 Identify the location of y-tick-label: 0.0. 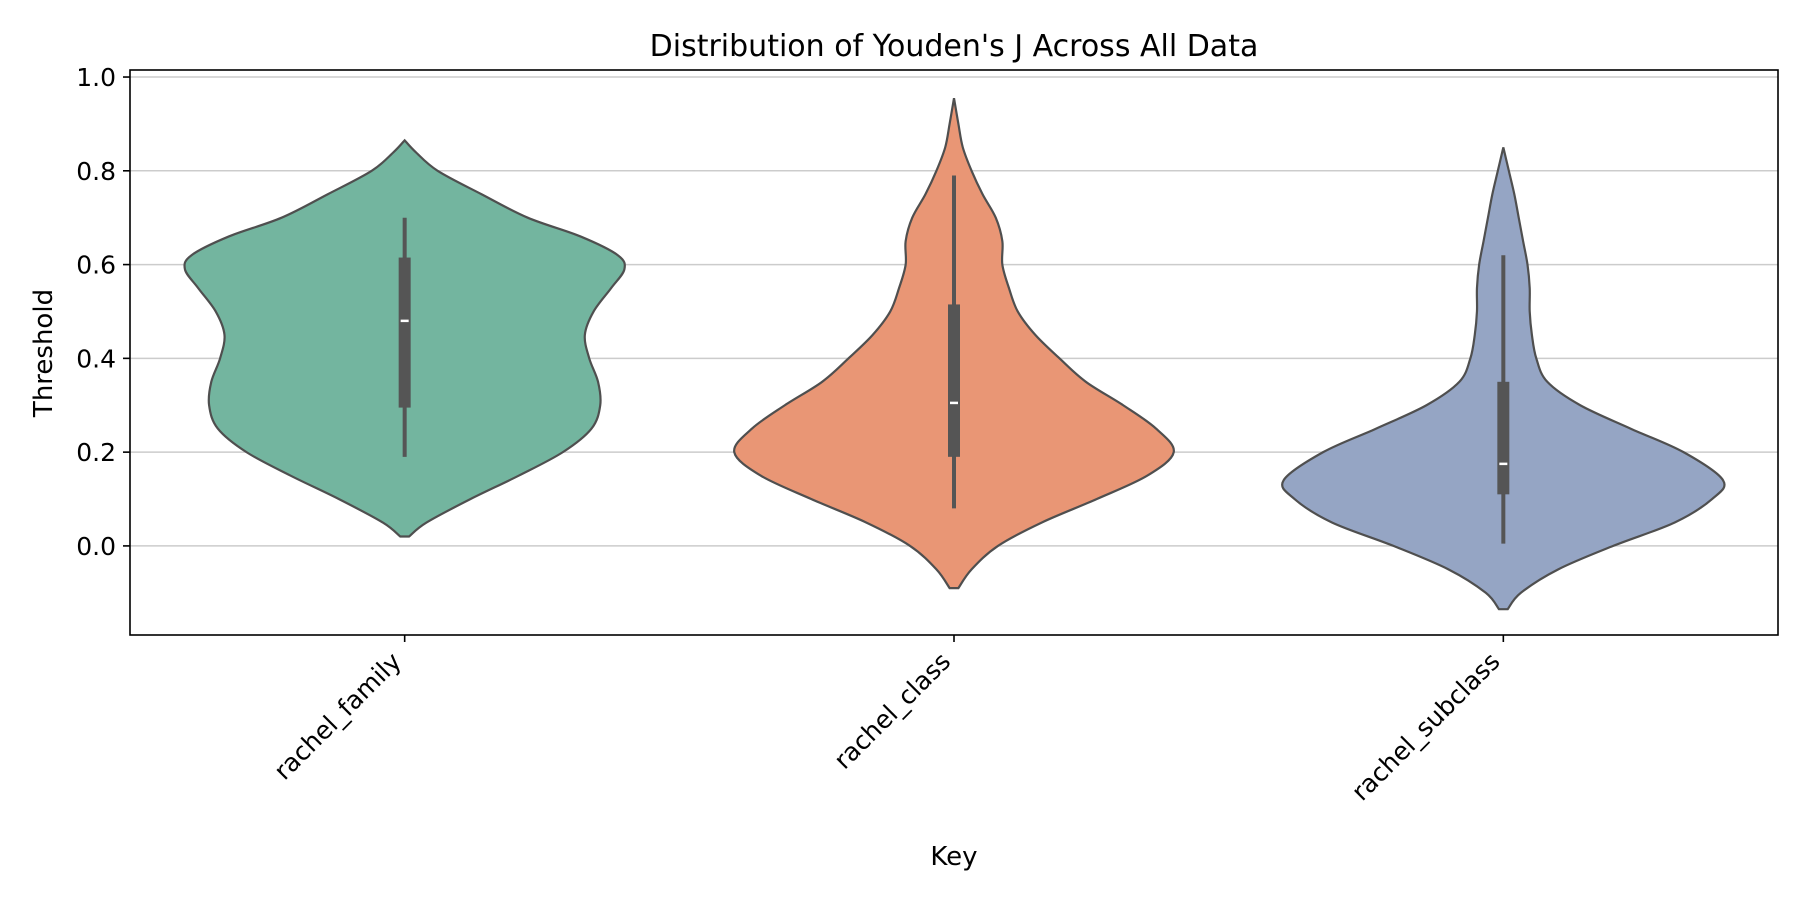
(96, 546).